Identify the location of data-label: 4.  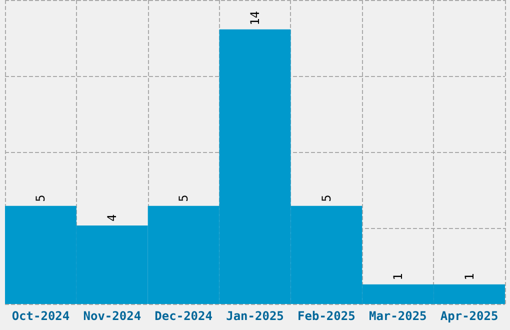
(112, 218).